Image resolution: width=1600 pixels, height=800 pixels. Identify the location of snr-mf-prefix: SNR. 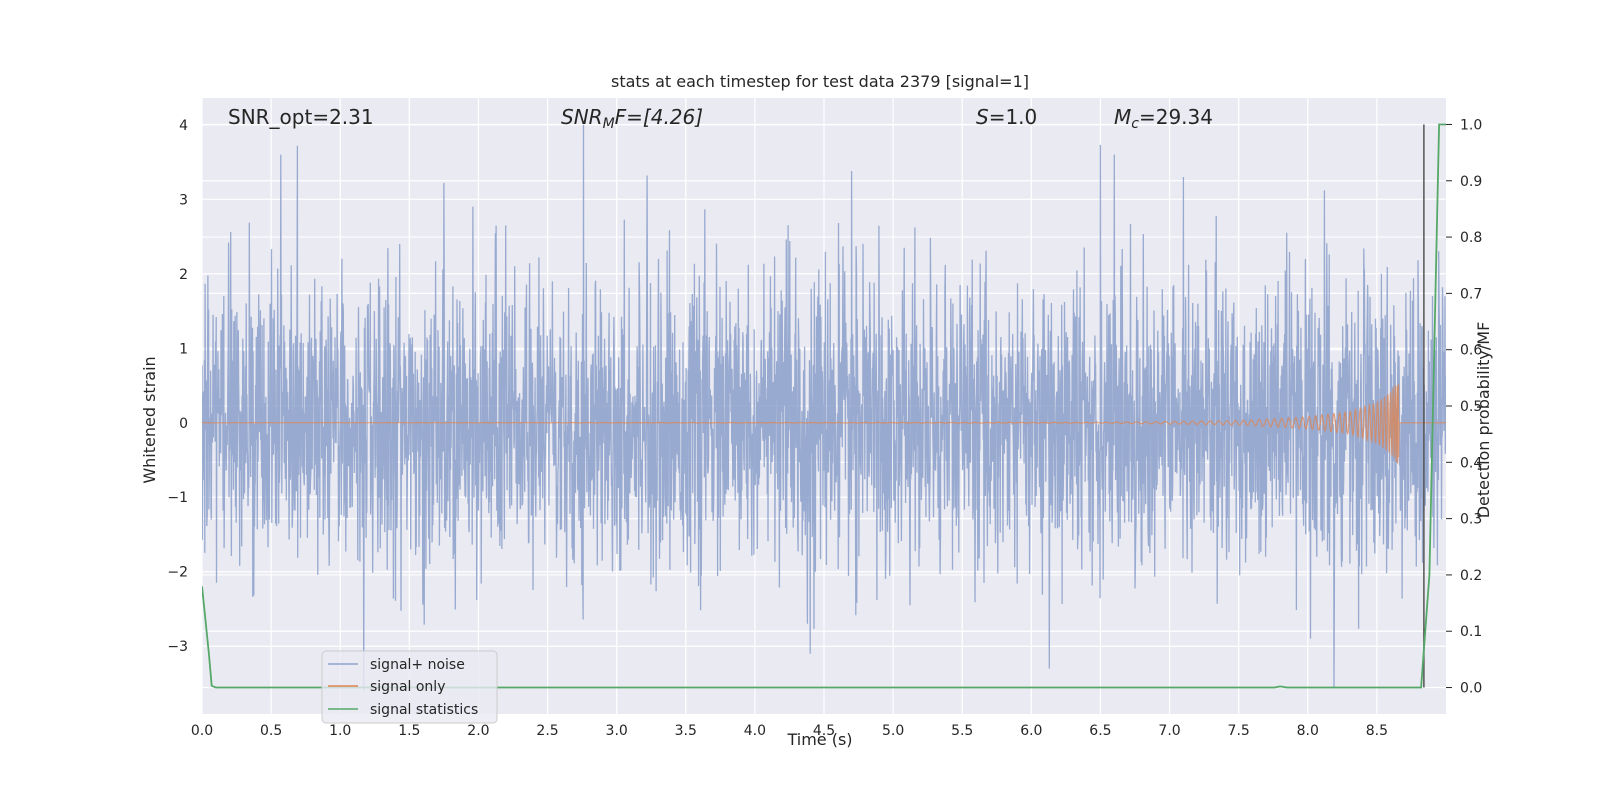
(582, 117).